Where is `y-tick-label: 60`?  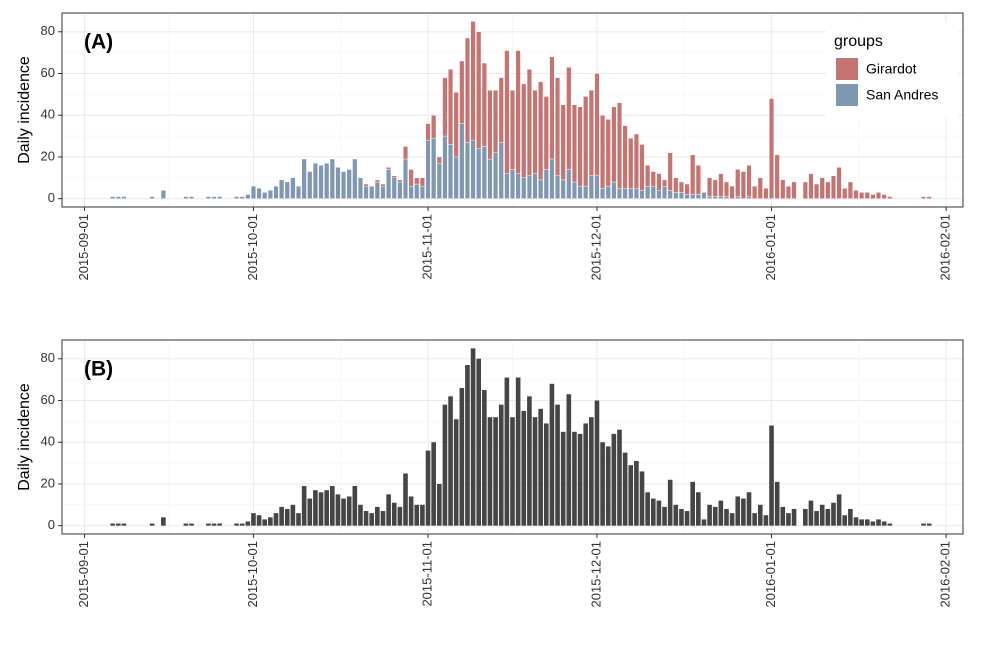
y-tick-label: 60 is located at coordinates (48, 72).